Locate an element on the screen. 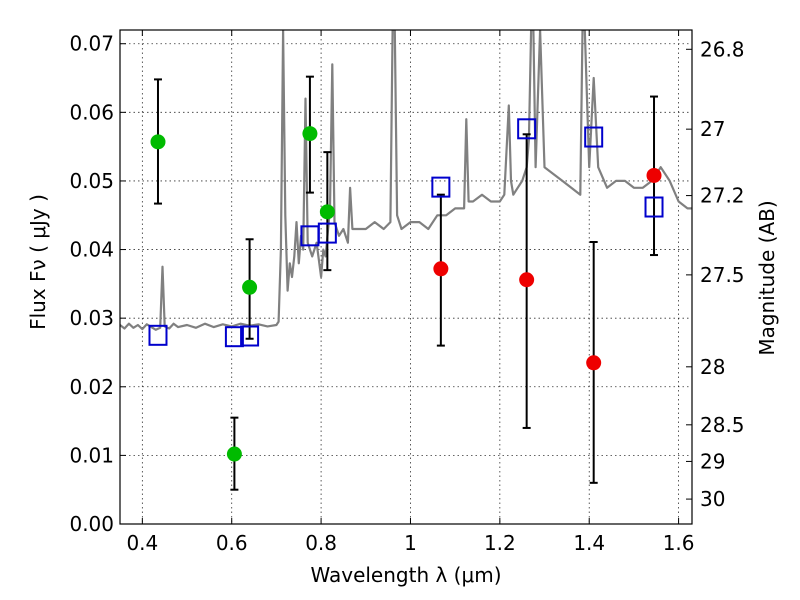  y2-tick-label: 27.5 is located at coordinates (722, 275).